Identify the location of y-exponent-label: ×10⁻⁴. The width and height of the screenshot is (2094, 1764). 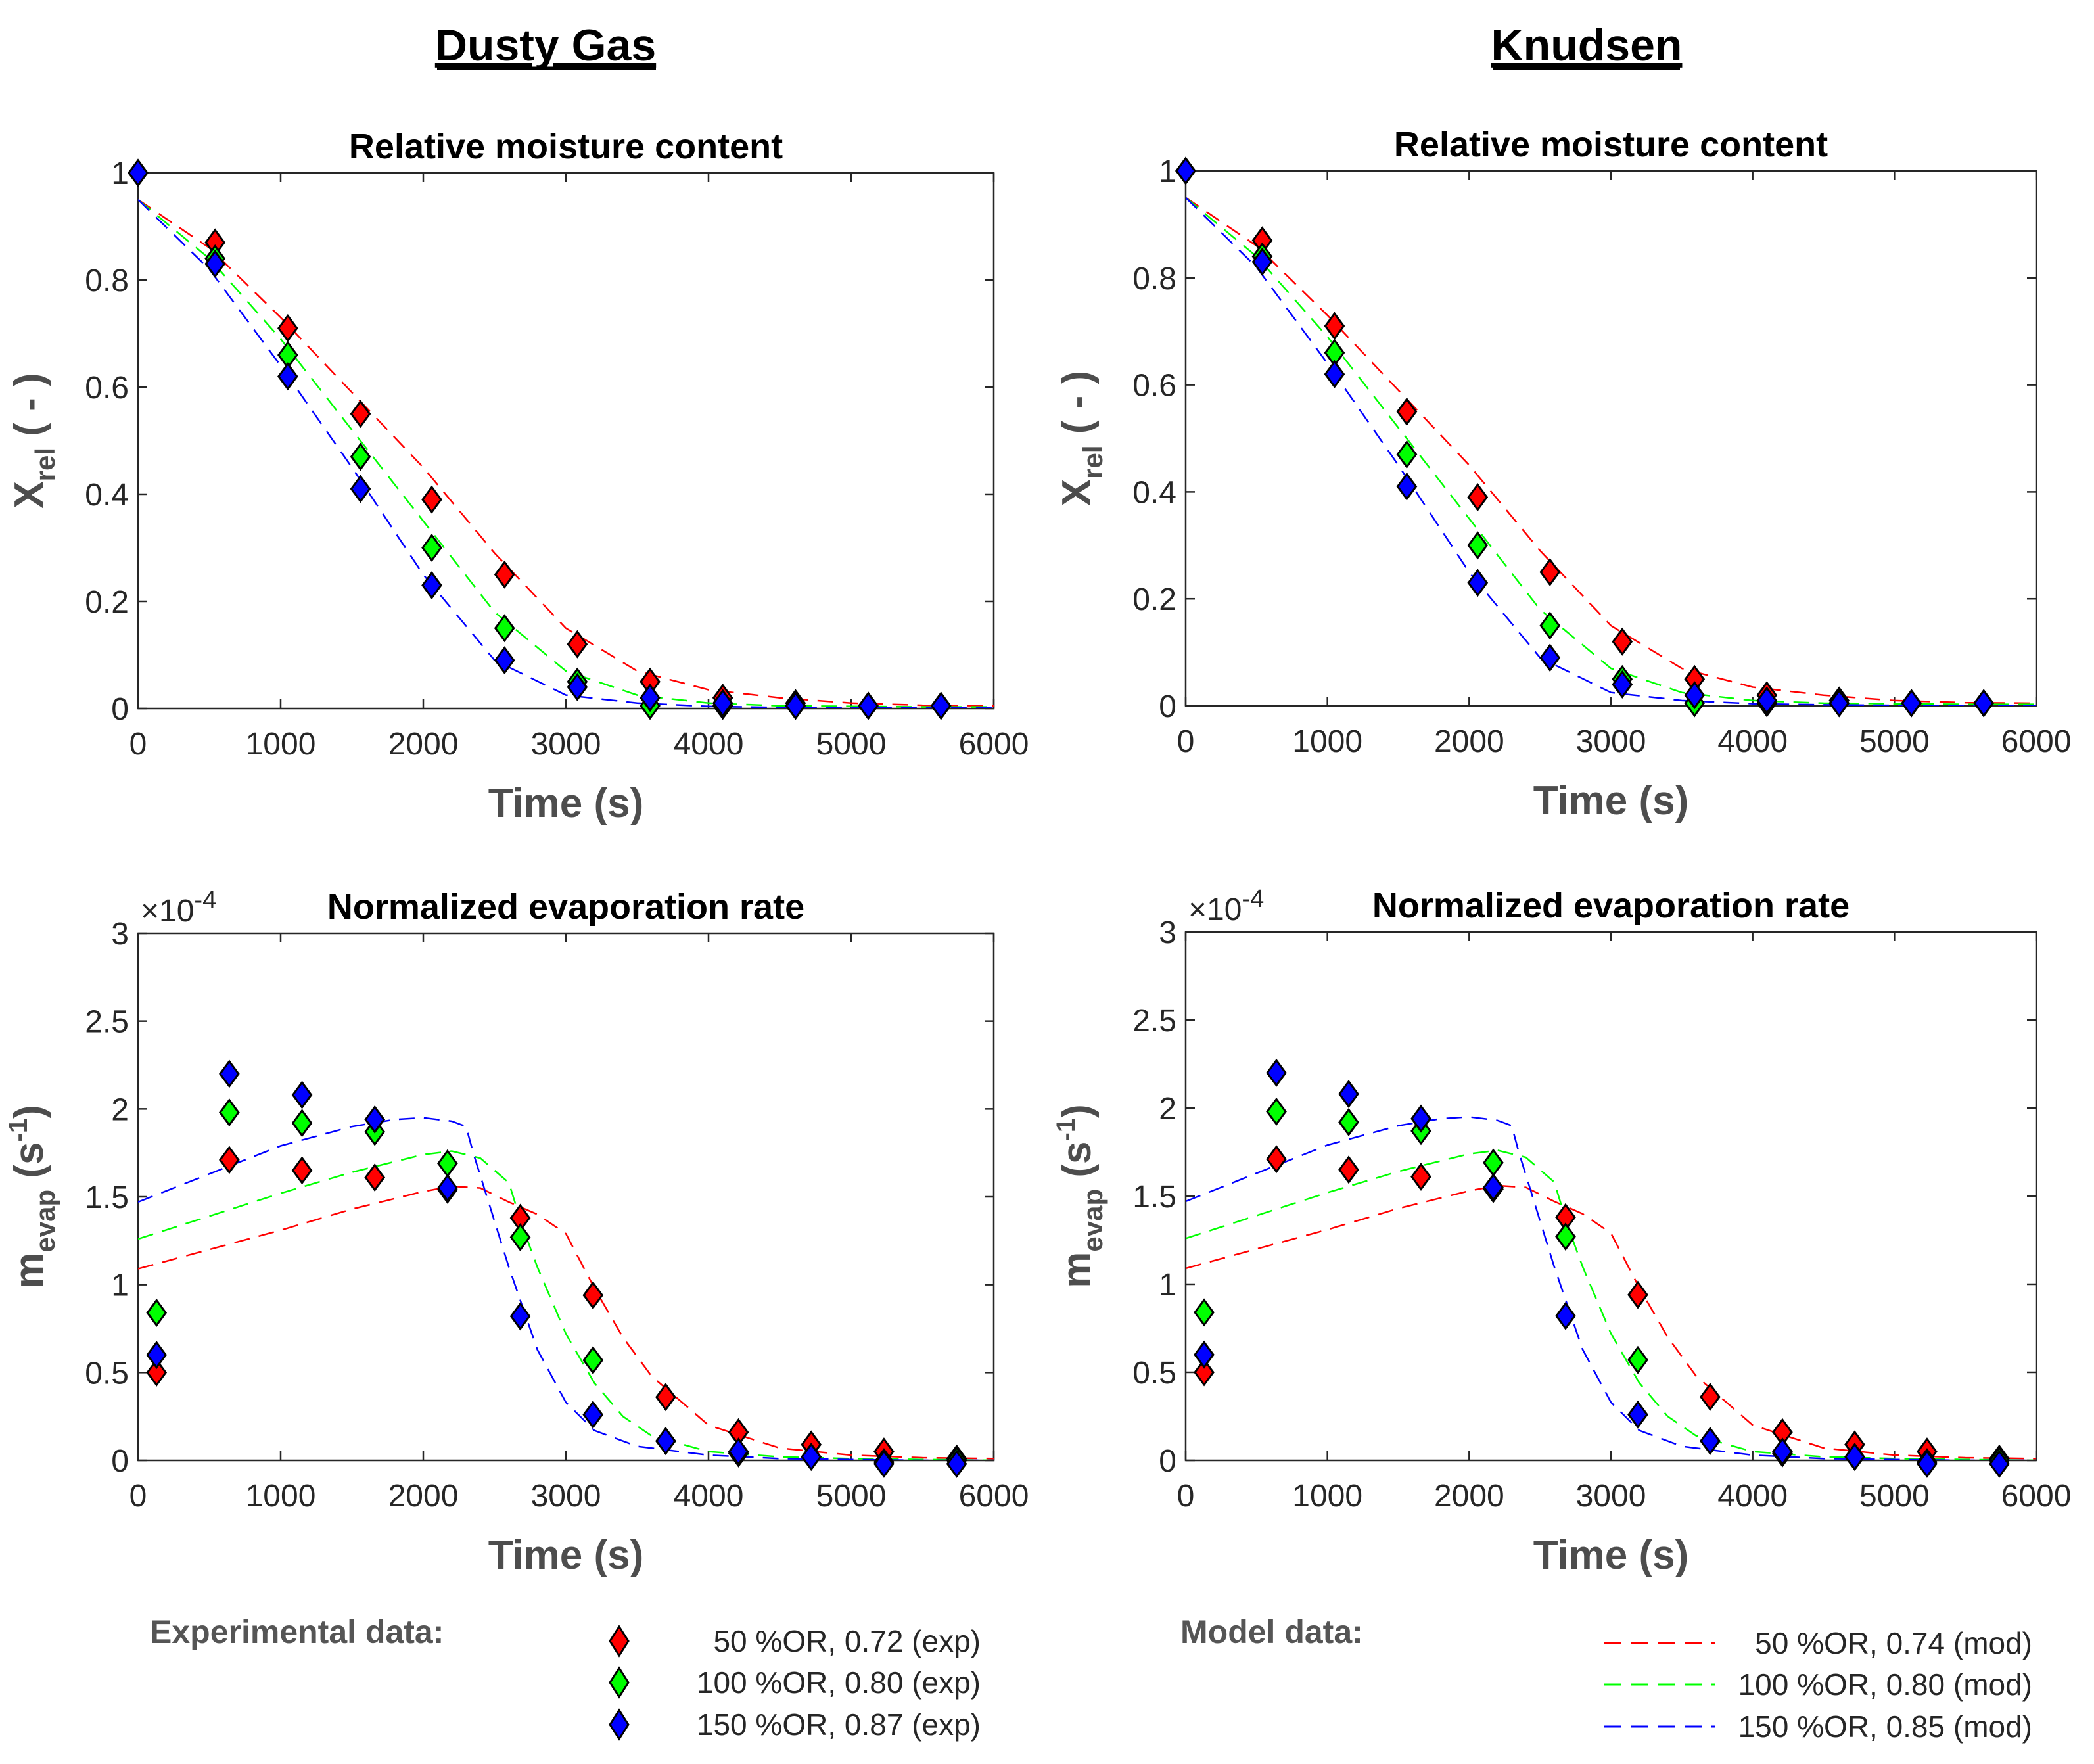
(1226, 906).